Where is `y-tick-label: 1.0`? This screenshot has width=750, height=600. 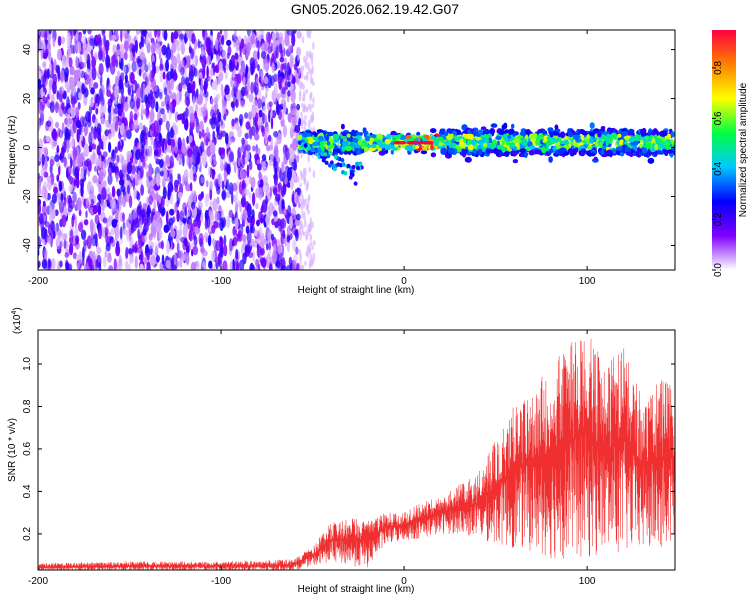
y-tick-label: 1.0 is located at coordinates (27, 364).